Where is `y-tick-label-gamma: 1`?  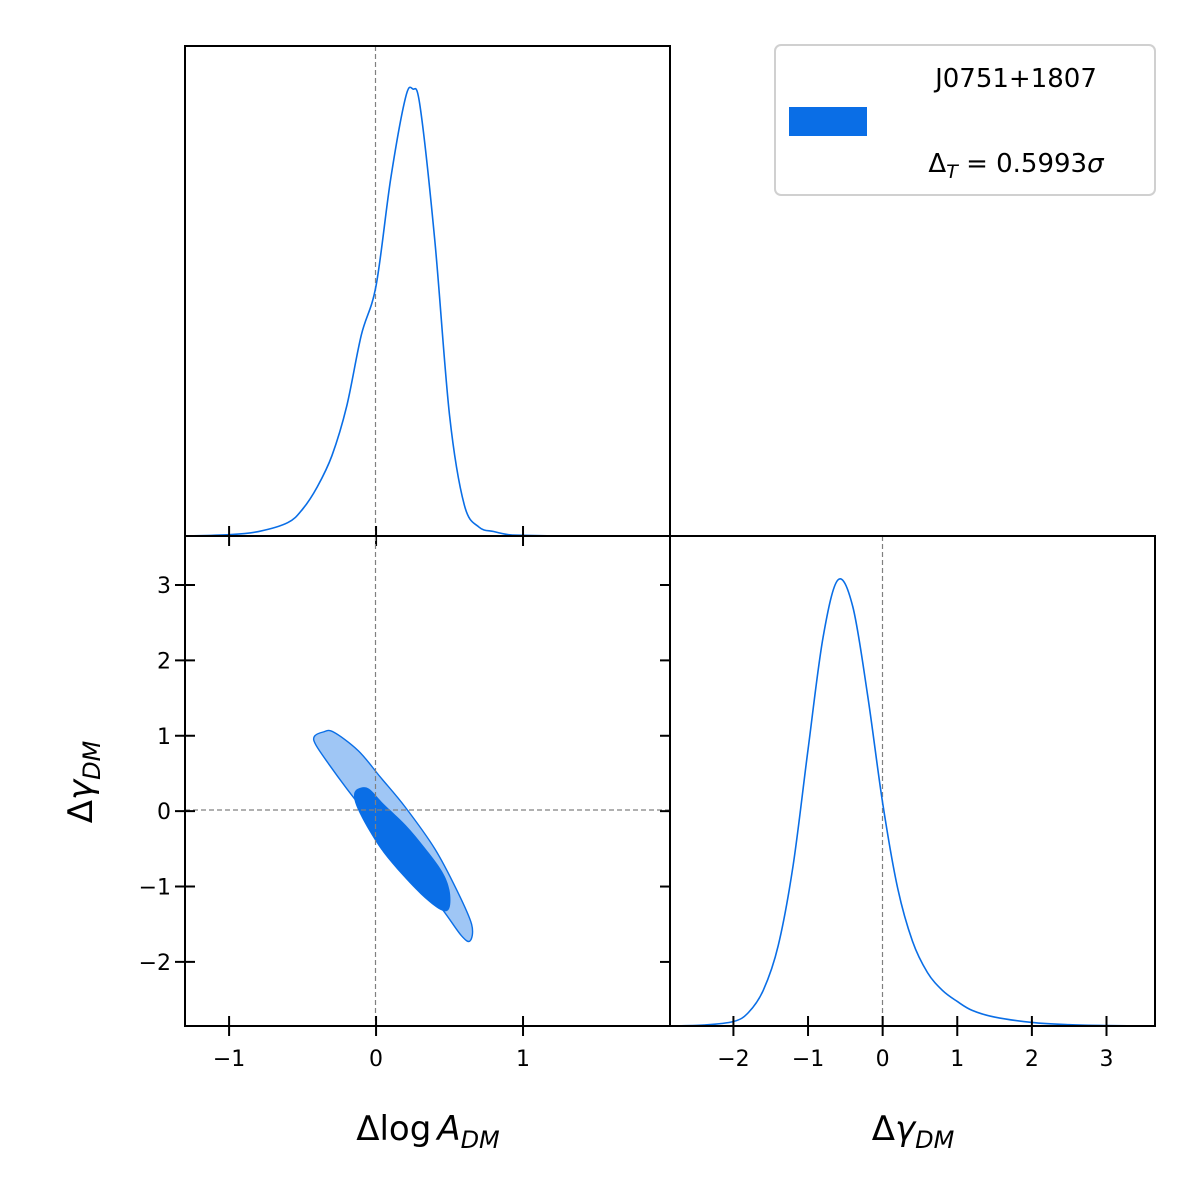
y-tick-label-gamma: 1 is located at coordinates (164, 737).